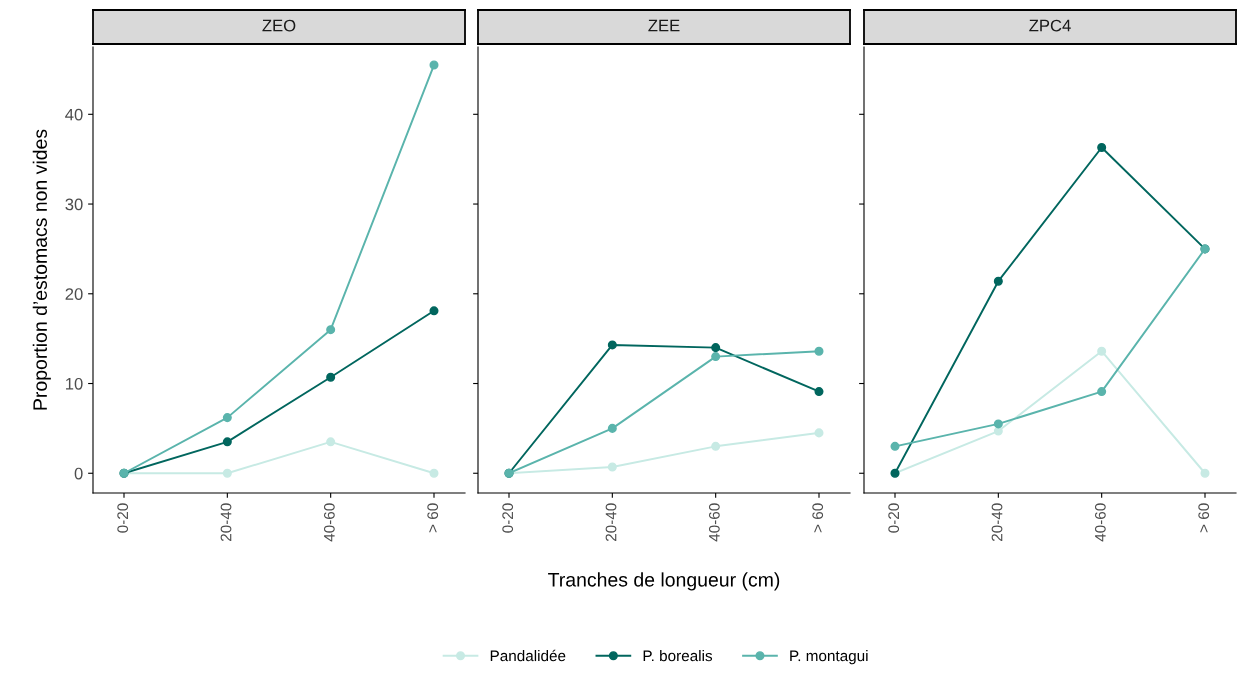 The image size is (1238, 678). Describe the element at coordinates (829, 657) in the screenshot. I see `legend-label: P. montagui` at that location.